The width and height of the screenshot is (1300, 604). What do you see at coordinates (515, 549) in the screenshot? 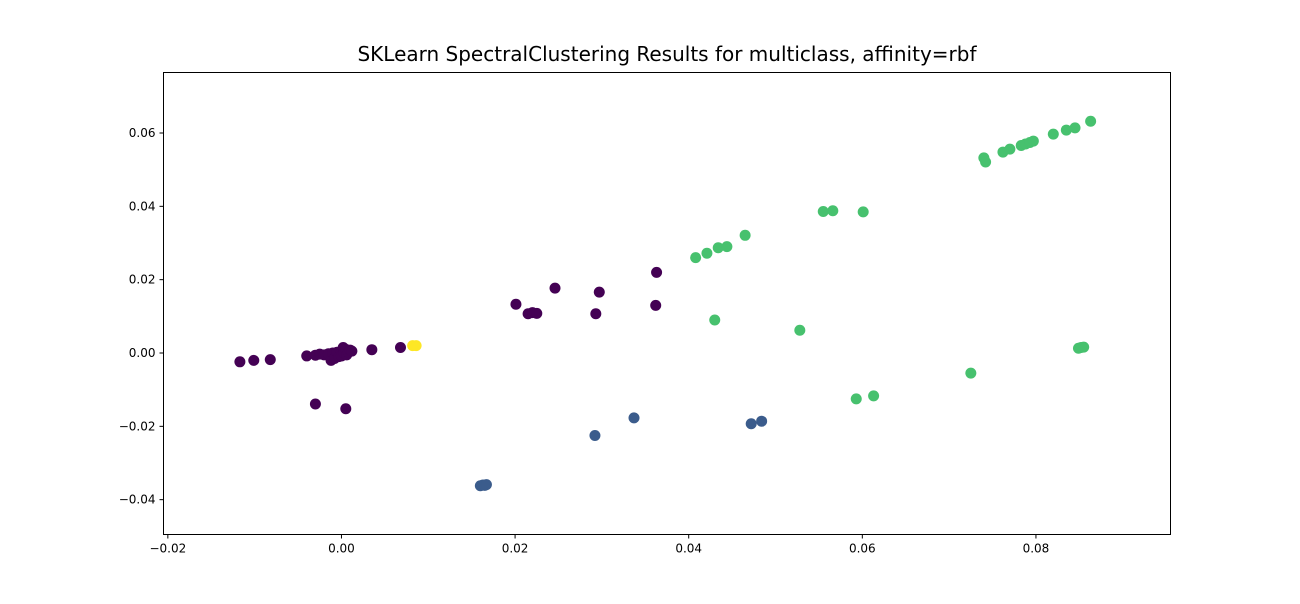
I see `x-tick-label: 0.02` at bounding box center [515, 549].